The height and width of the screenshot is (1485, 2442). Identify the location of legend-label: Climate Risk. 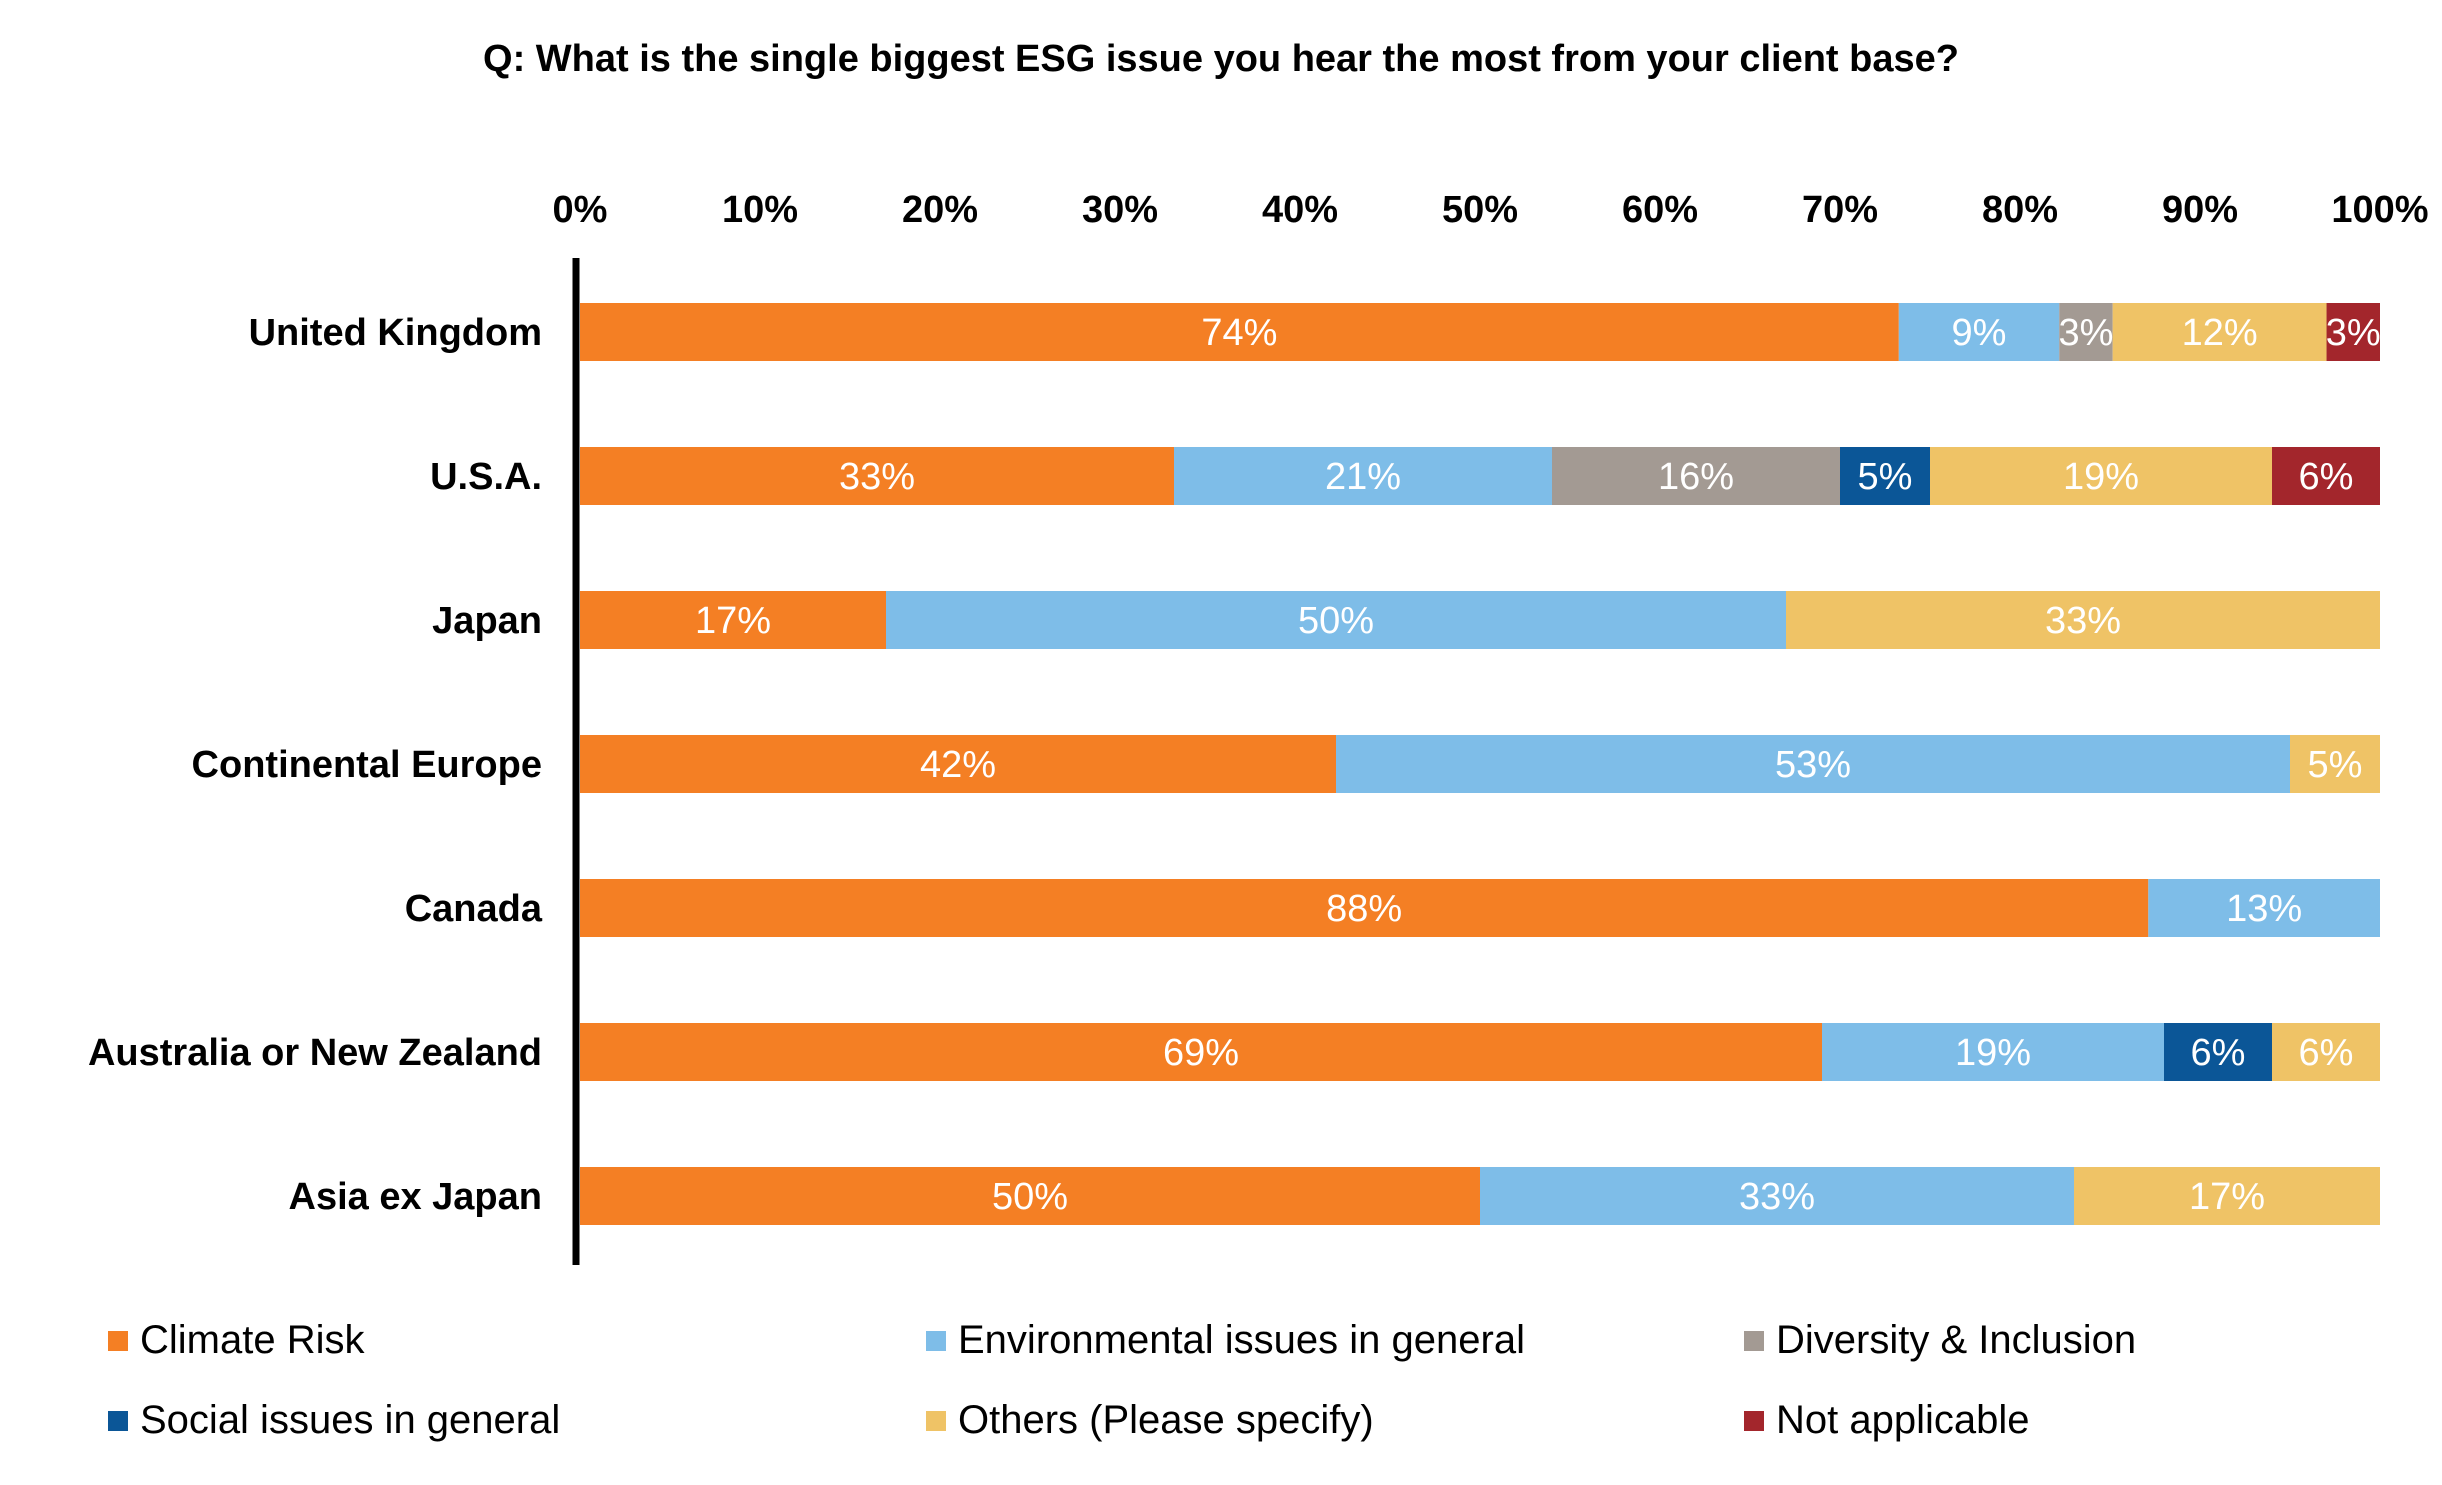
(252, 1340).